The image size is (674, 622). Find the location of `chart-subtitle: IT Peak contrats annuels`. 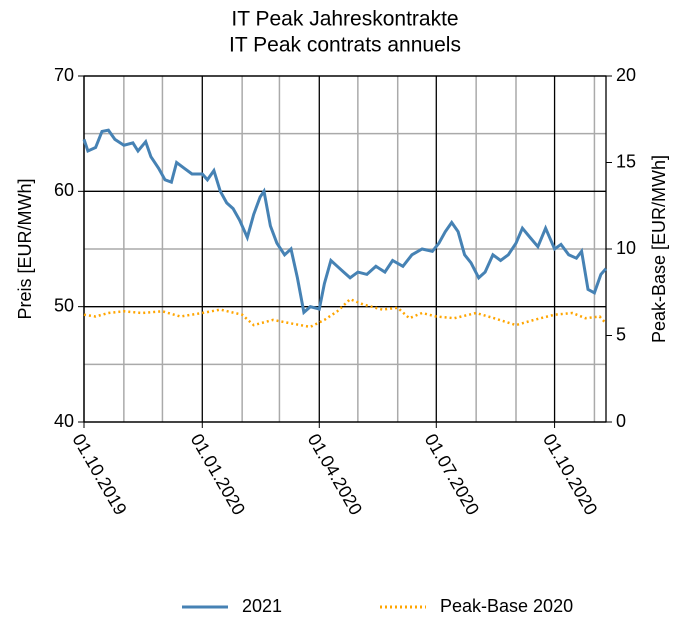

chart-subtitle: IT Peak contrats annuels is located at coordinates (345, 45).